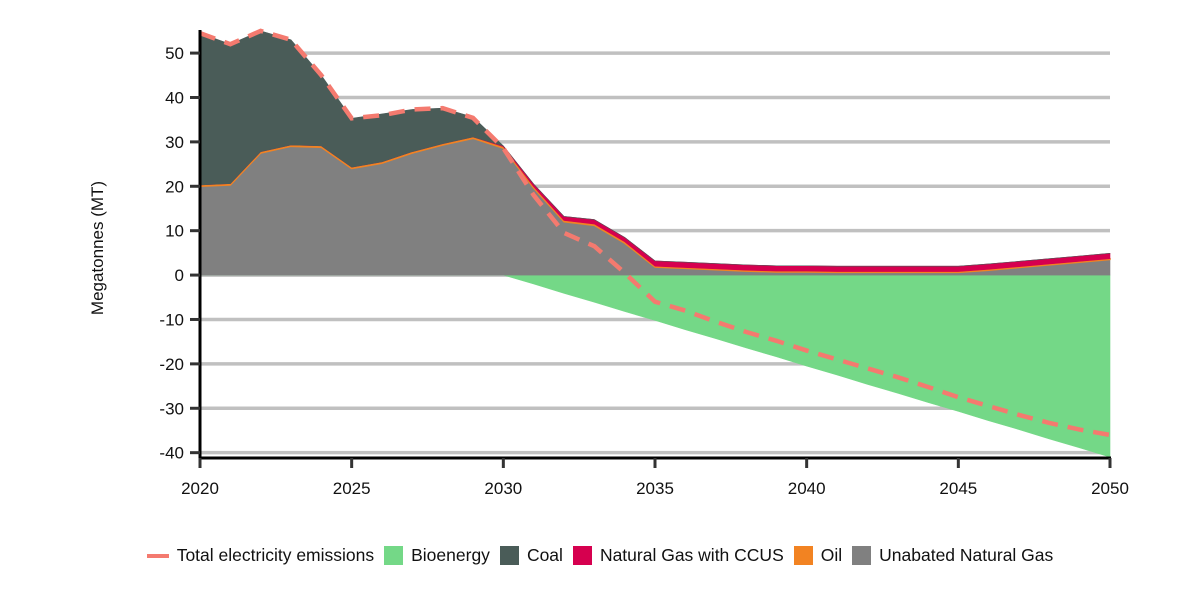 The width and height of the screenshot is (1200, 600). I want to click on x-tick-label: 2050, so click(1110, 488).